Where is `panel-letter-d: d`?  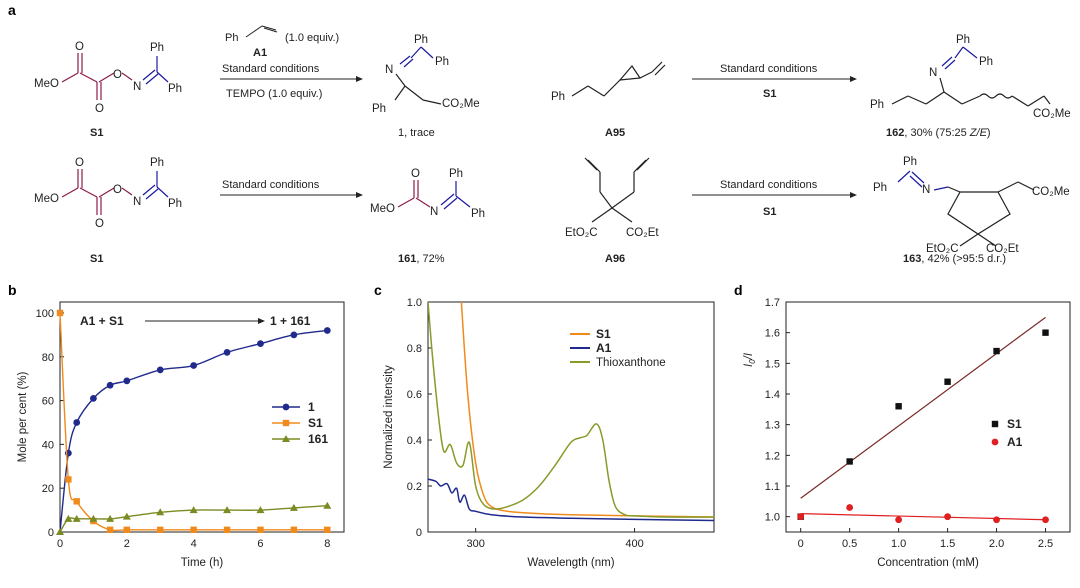
panel-letter-d: d is located at coordinates (738, 290).